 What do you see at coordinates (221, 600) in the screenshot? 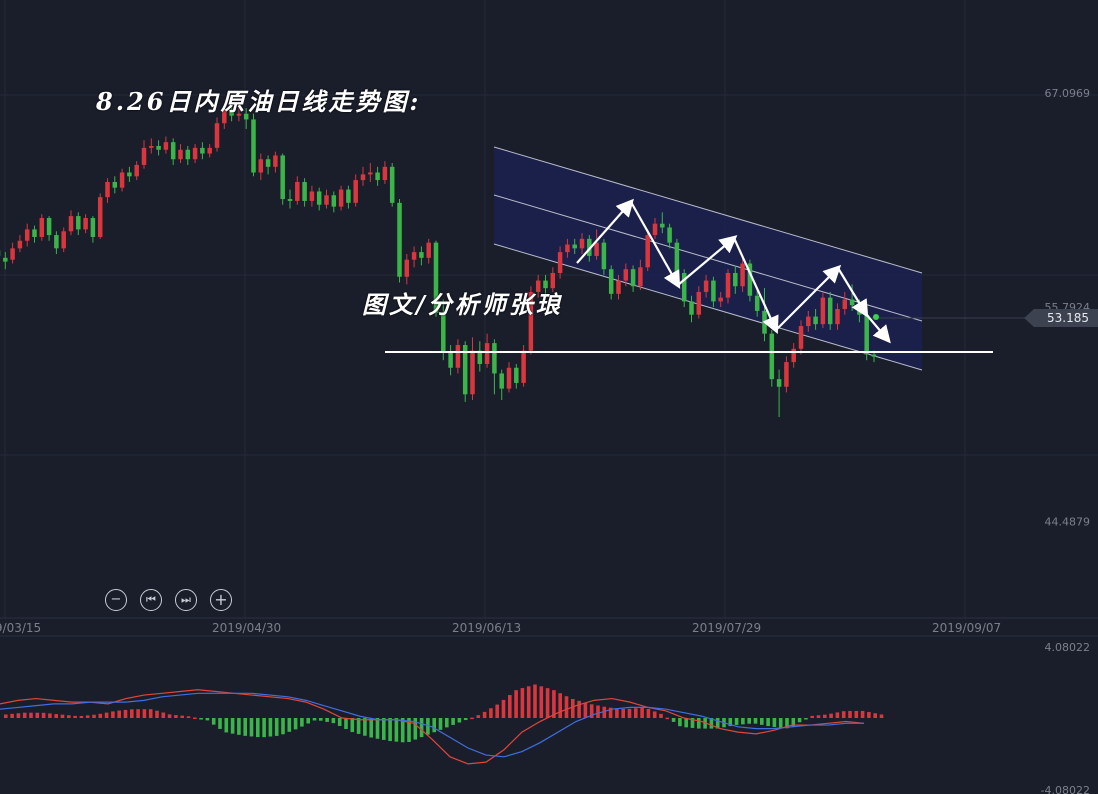
I see `zoom-in-button: +` at bounding box center [221, 600].